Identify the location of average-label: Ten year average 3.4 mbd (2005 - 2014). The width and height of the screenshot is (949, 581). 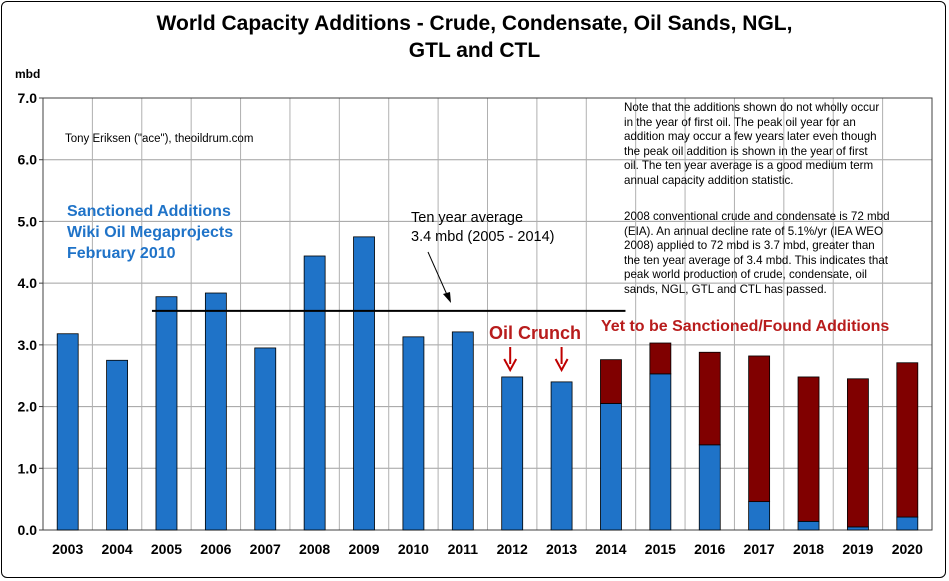
(482, 228).